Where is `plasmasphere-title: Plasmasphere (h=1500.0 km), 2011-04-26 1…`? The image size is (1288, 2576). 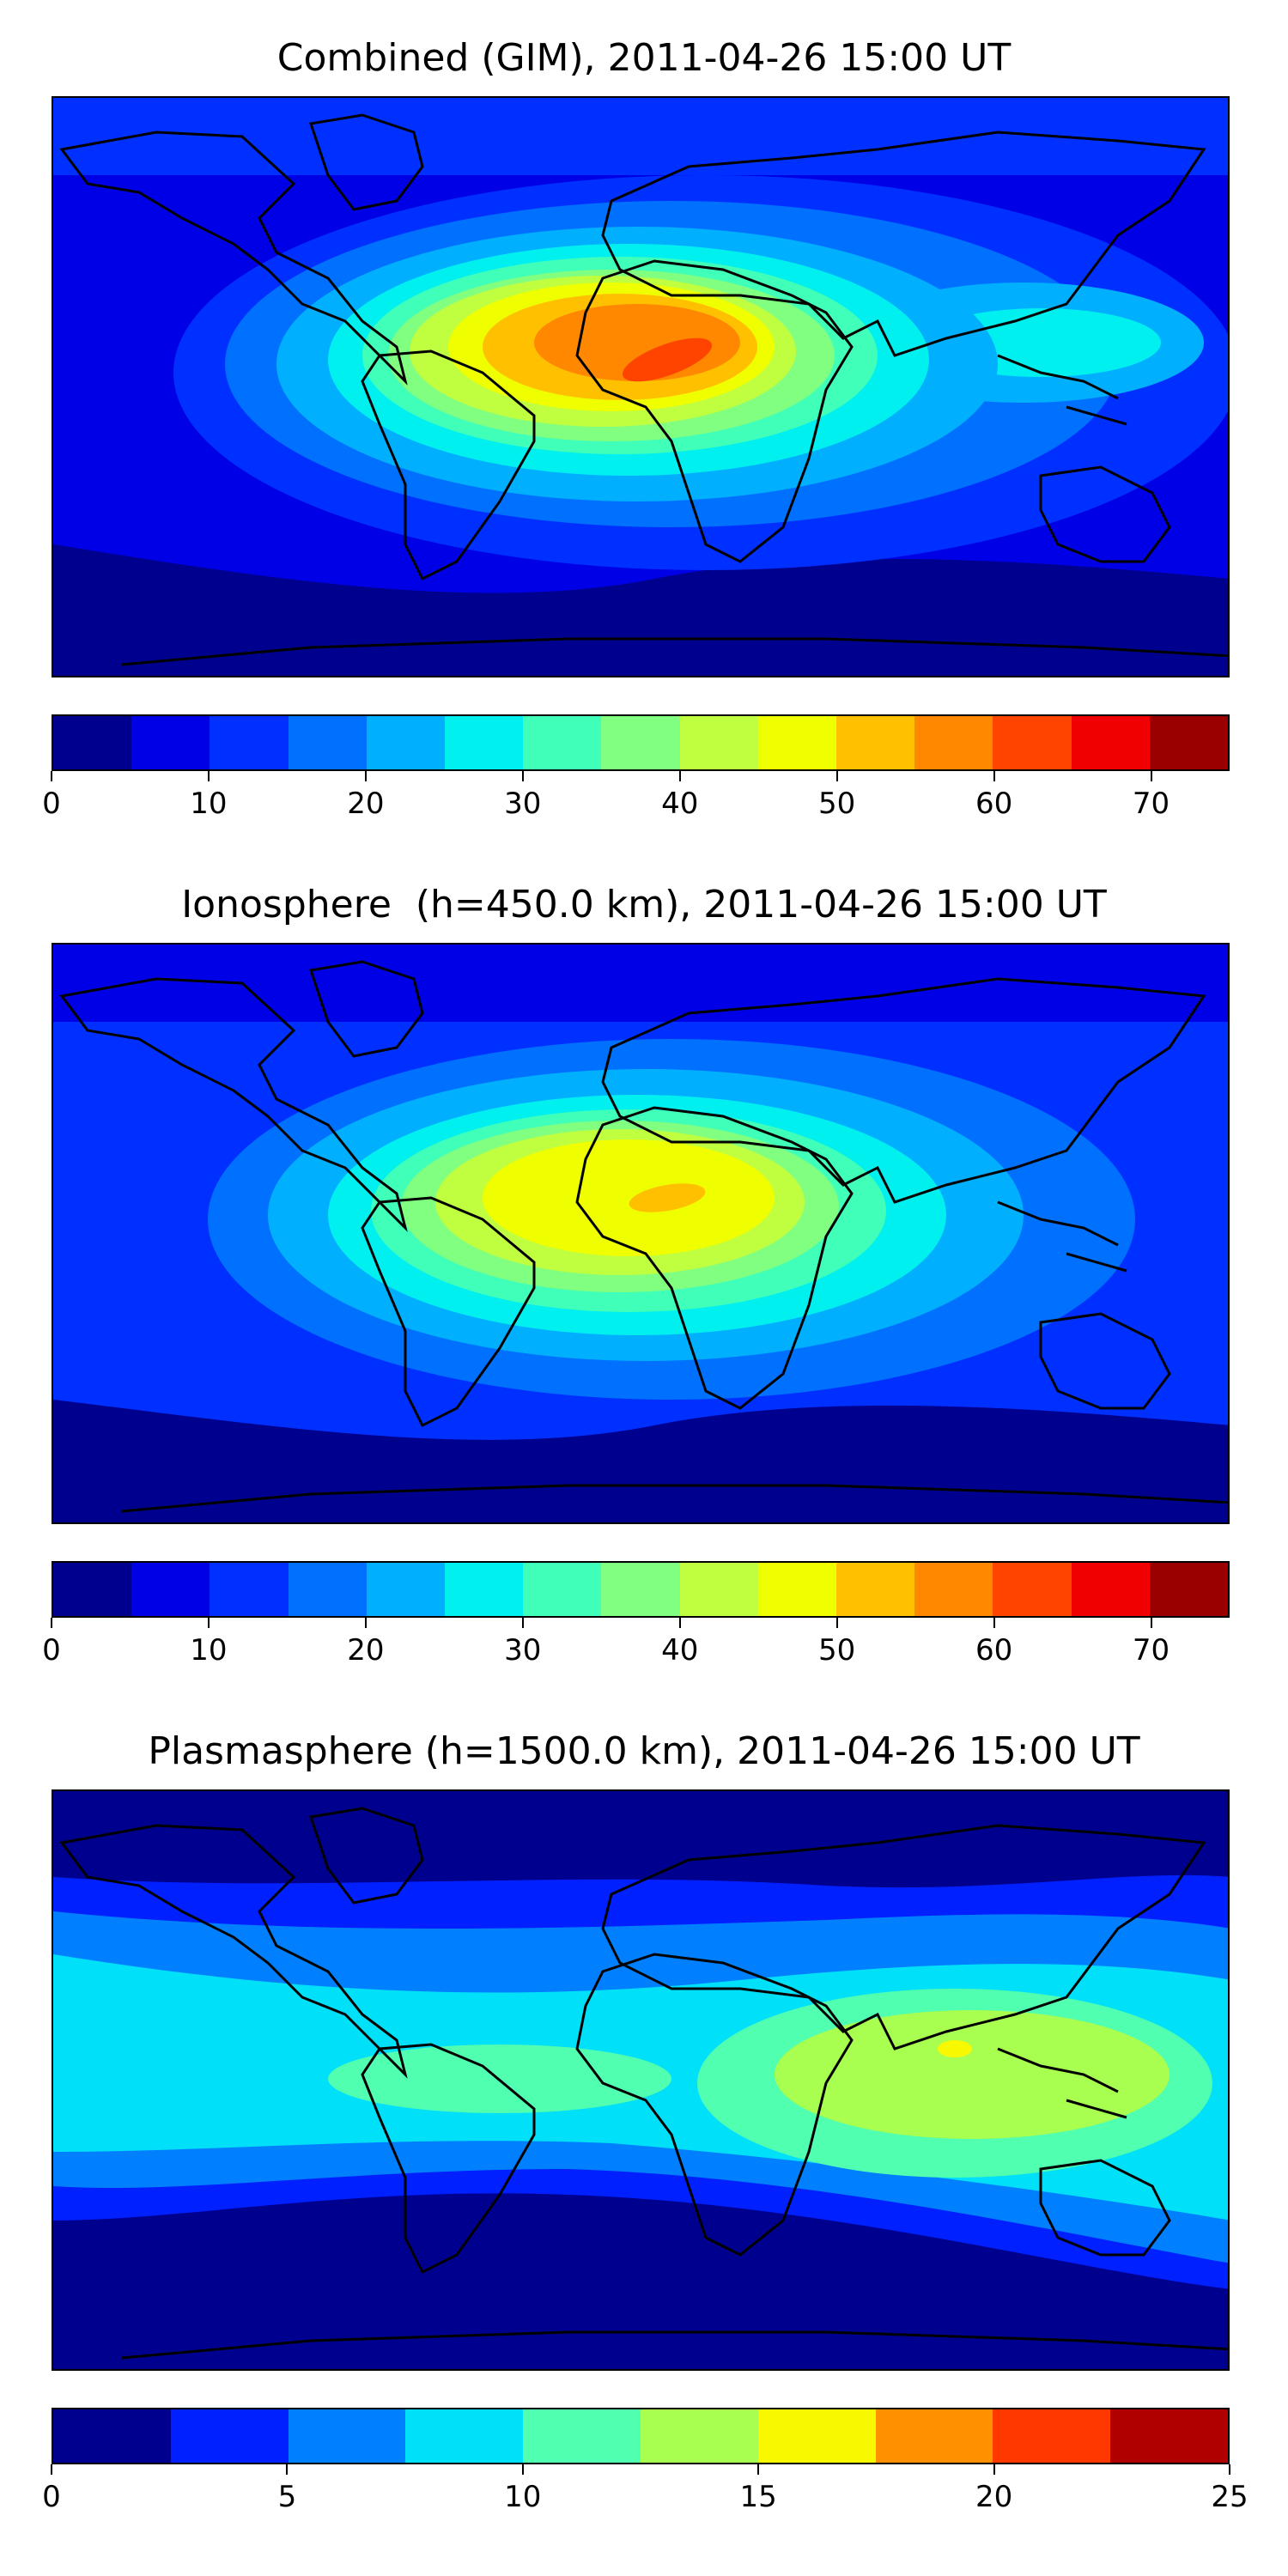 plasmasphere-title: Plasmasphere (h=1500.0 km), 2011-04-26 1… is located at coordinates (644, 1751).